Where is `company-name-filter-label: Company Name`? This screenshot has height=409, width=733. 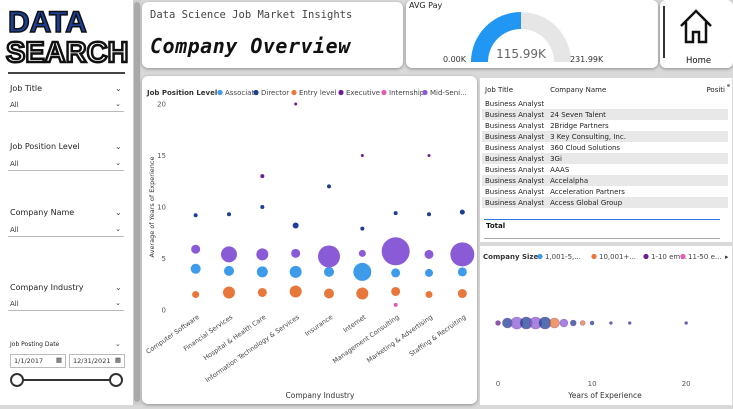 company-name-filter-label: Company Name is located at coordinates (42, 212).